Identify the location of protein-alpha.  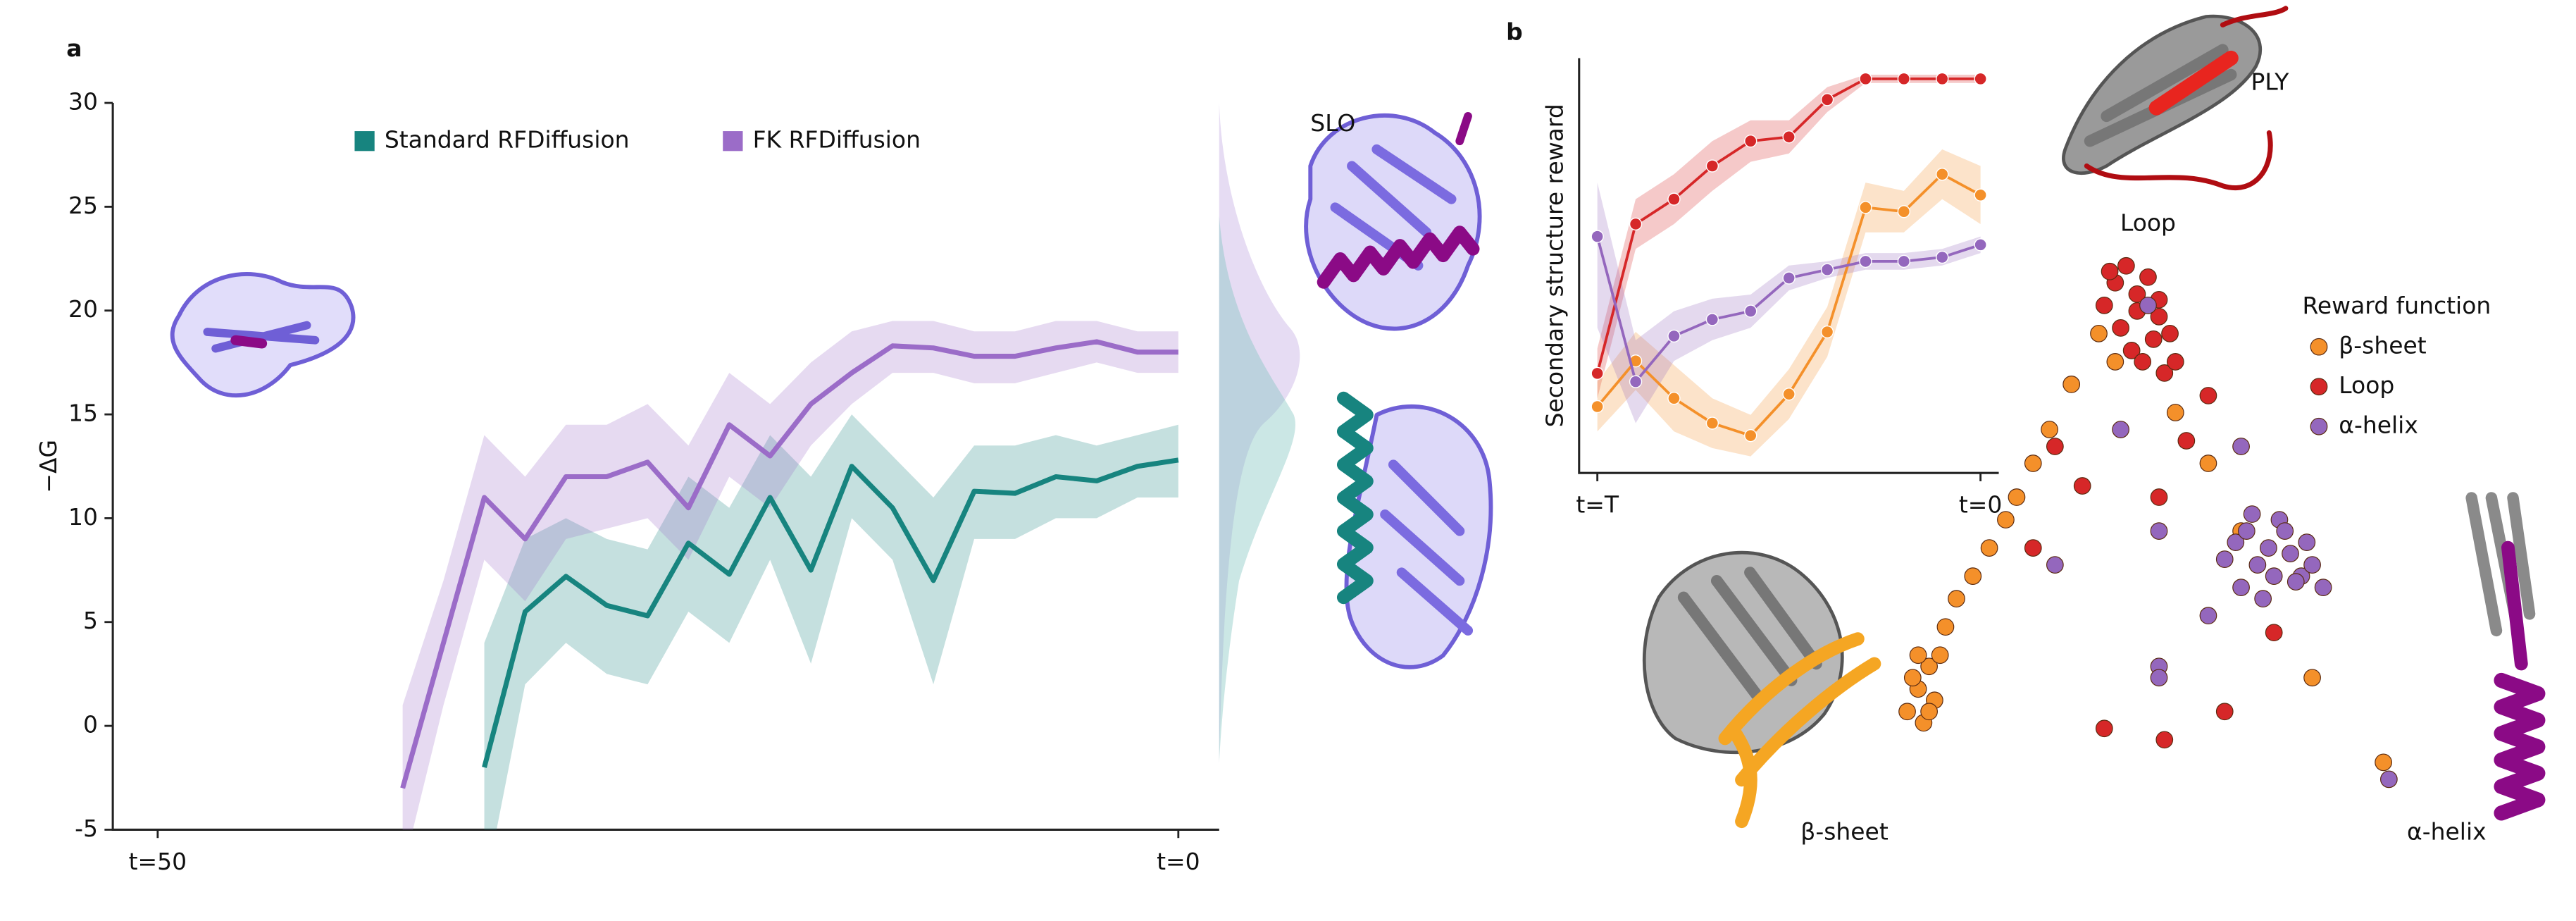
(2505, 656).